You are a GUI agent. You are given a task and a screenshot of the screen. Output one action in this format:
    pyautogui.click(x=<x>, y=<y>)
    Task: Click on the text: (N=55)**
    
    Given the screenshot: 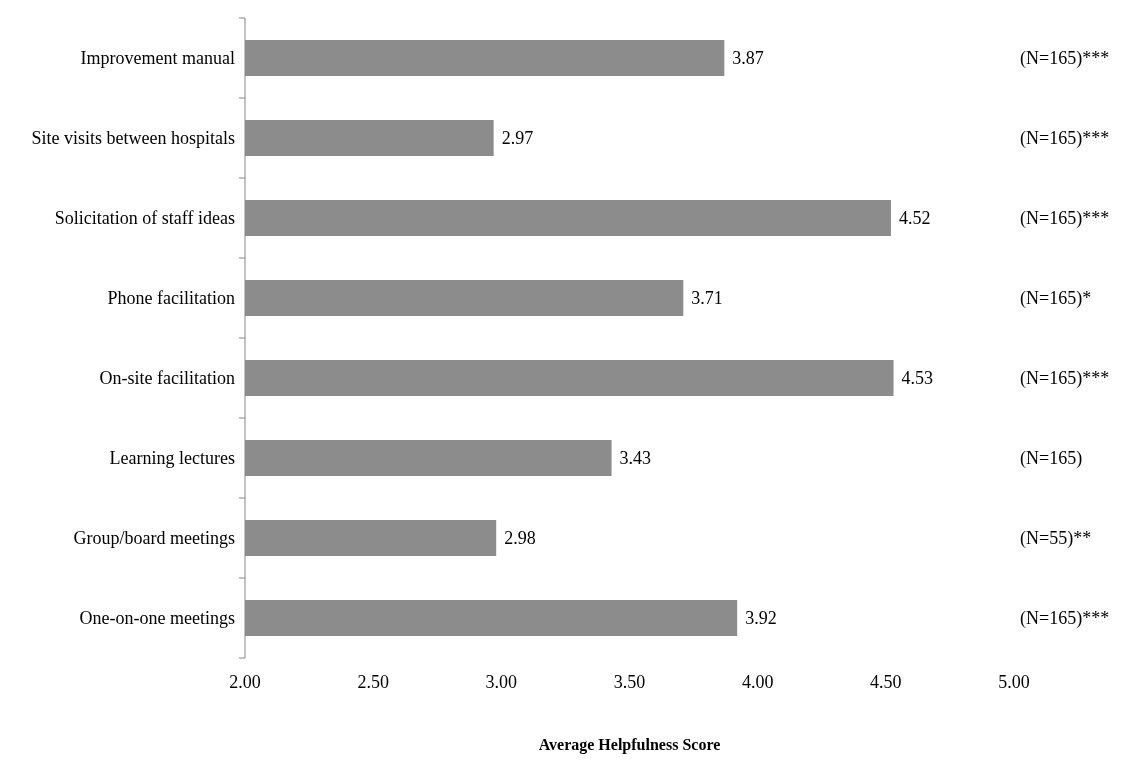 What is the action you would take?
    pyautogui.click(x=1056, y=539)
    